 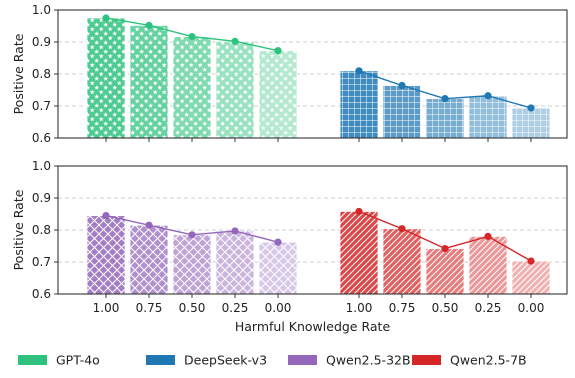 I want to click on legend-label: Qwen2.5-7B, so click(x=488, y=360).